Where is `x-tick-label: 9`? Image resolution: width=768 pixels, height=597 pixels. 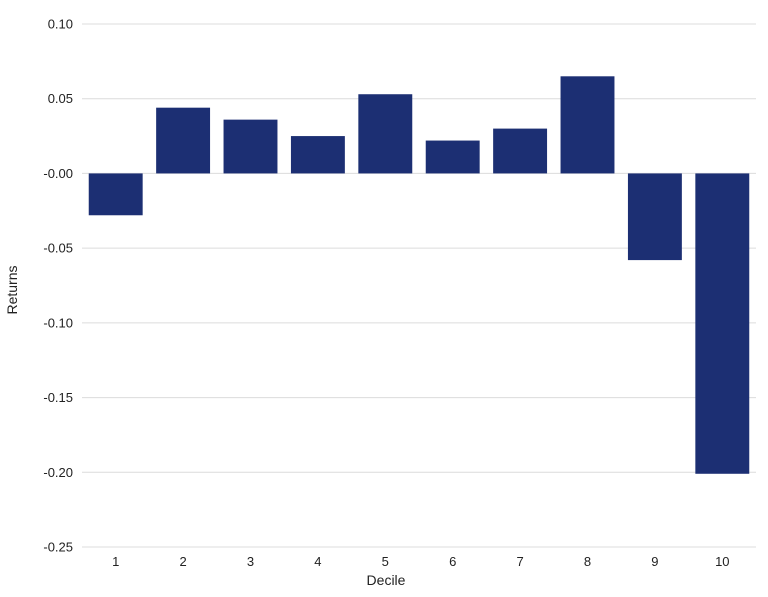
x-tick-label: 9 is located at coordinates (654, 561).